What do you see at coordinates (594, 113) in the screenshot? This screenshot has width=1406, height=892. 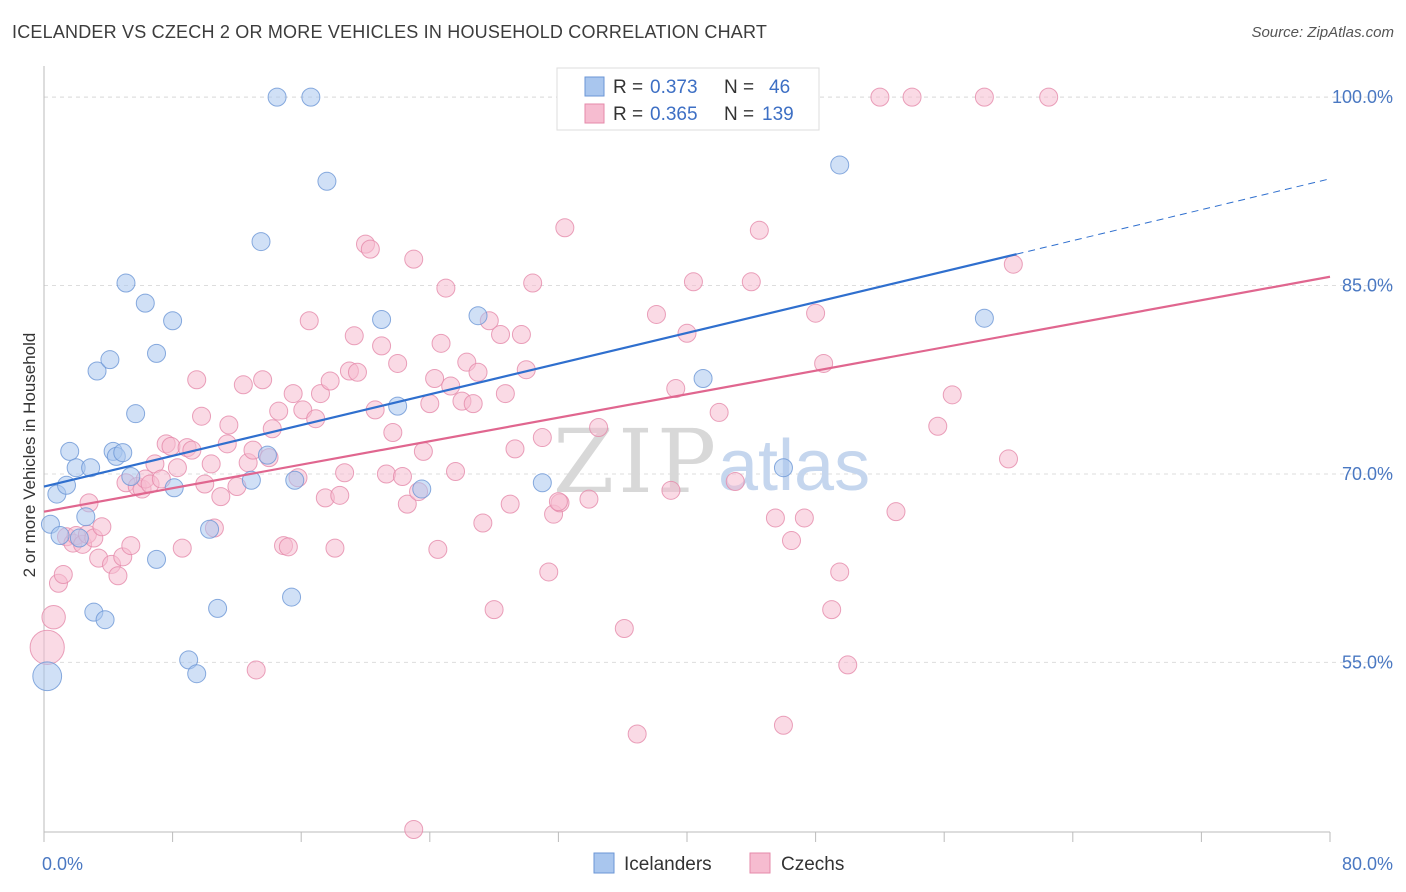 I see `legend-swatch-czechs` at bounding box center [594, 113].